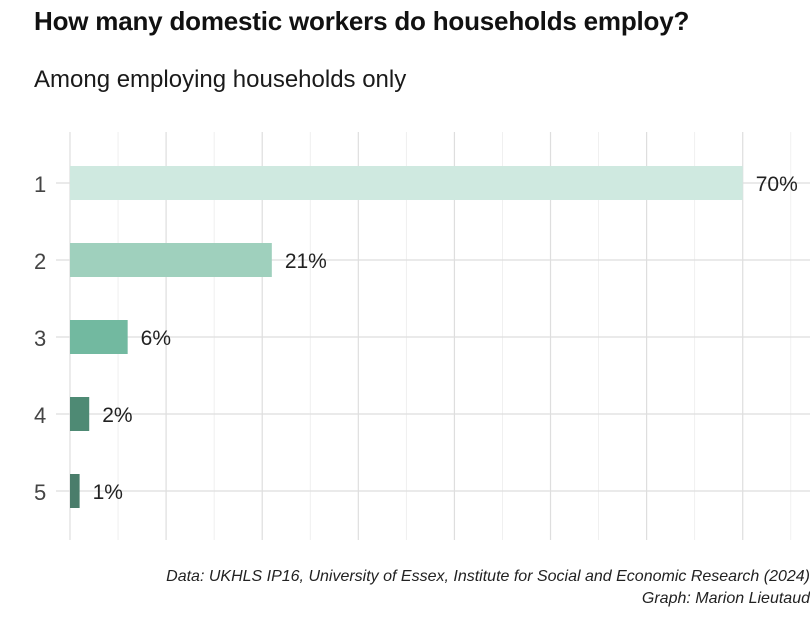  I want to click on y-tick-label: 1, so click(40, 184).